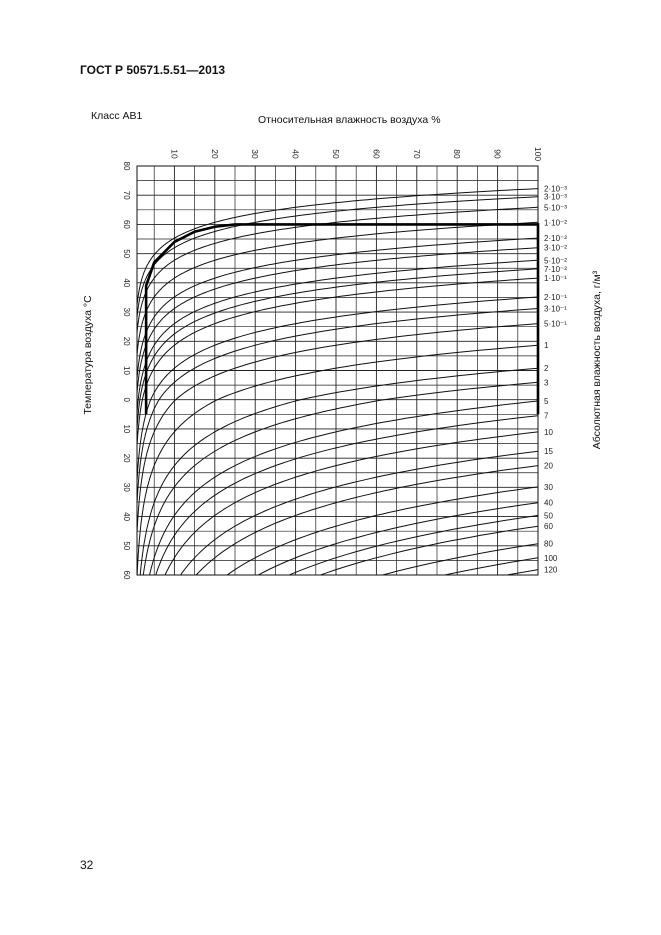 The height and width of the screenshot is (935, 661). What do you see at coordinates (555, 309) in the screenshot?
I see `y2-tick-label: 3·10⁻¹` at bounding box center [555, 309].